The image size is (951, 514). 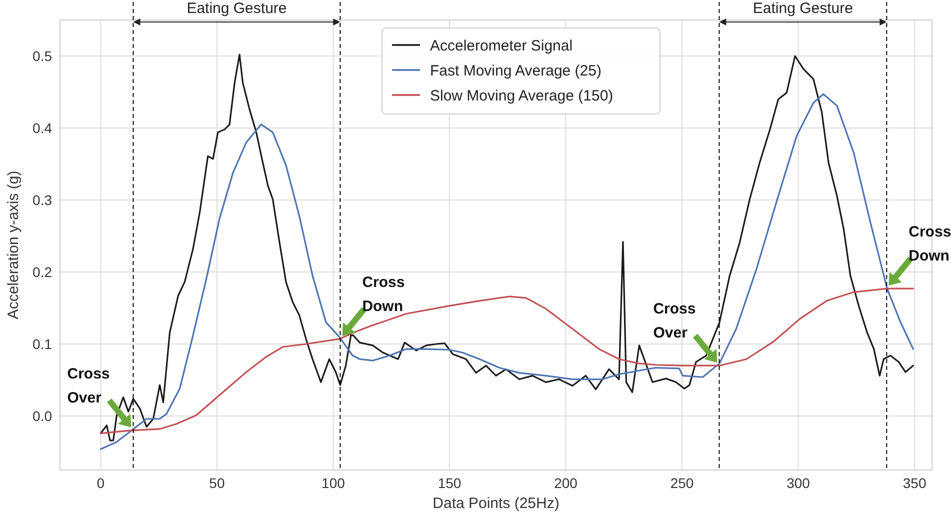 What do you see at coordinates (217, 483) in the screenshot?
I see `x-tick-label: 50` at bounding box center [217, 483].